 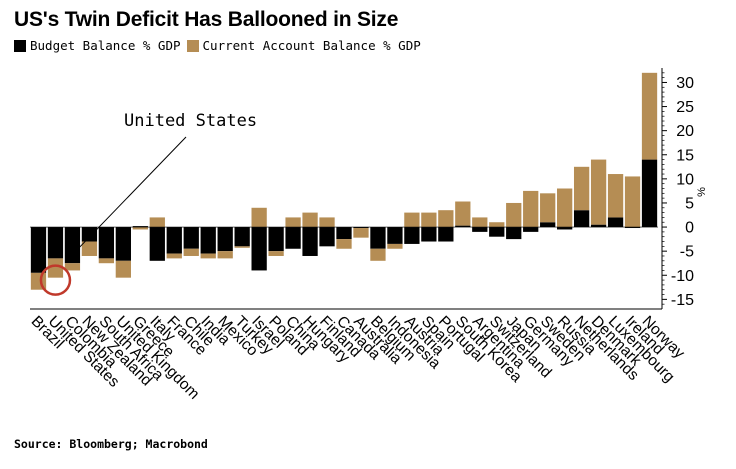 What do you see at coordinates (685, 107) in the screenshot?
I see `y-tick-label: 25` at bounding box center [685, 107].